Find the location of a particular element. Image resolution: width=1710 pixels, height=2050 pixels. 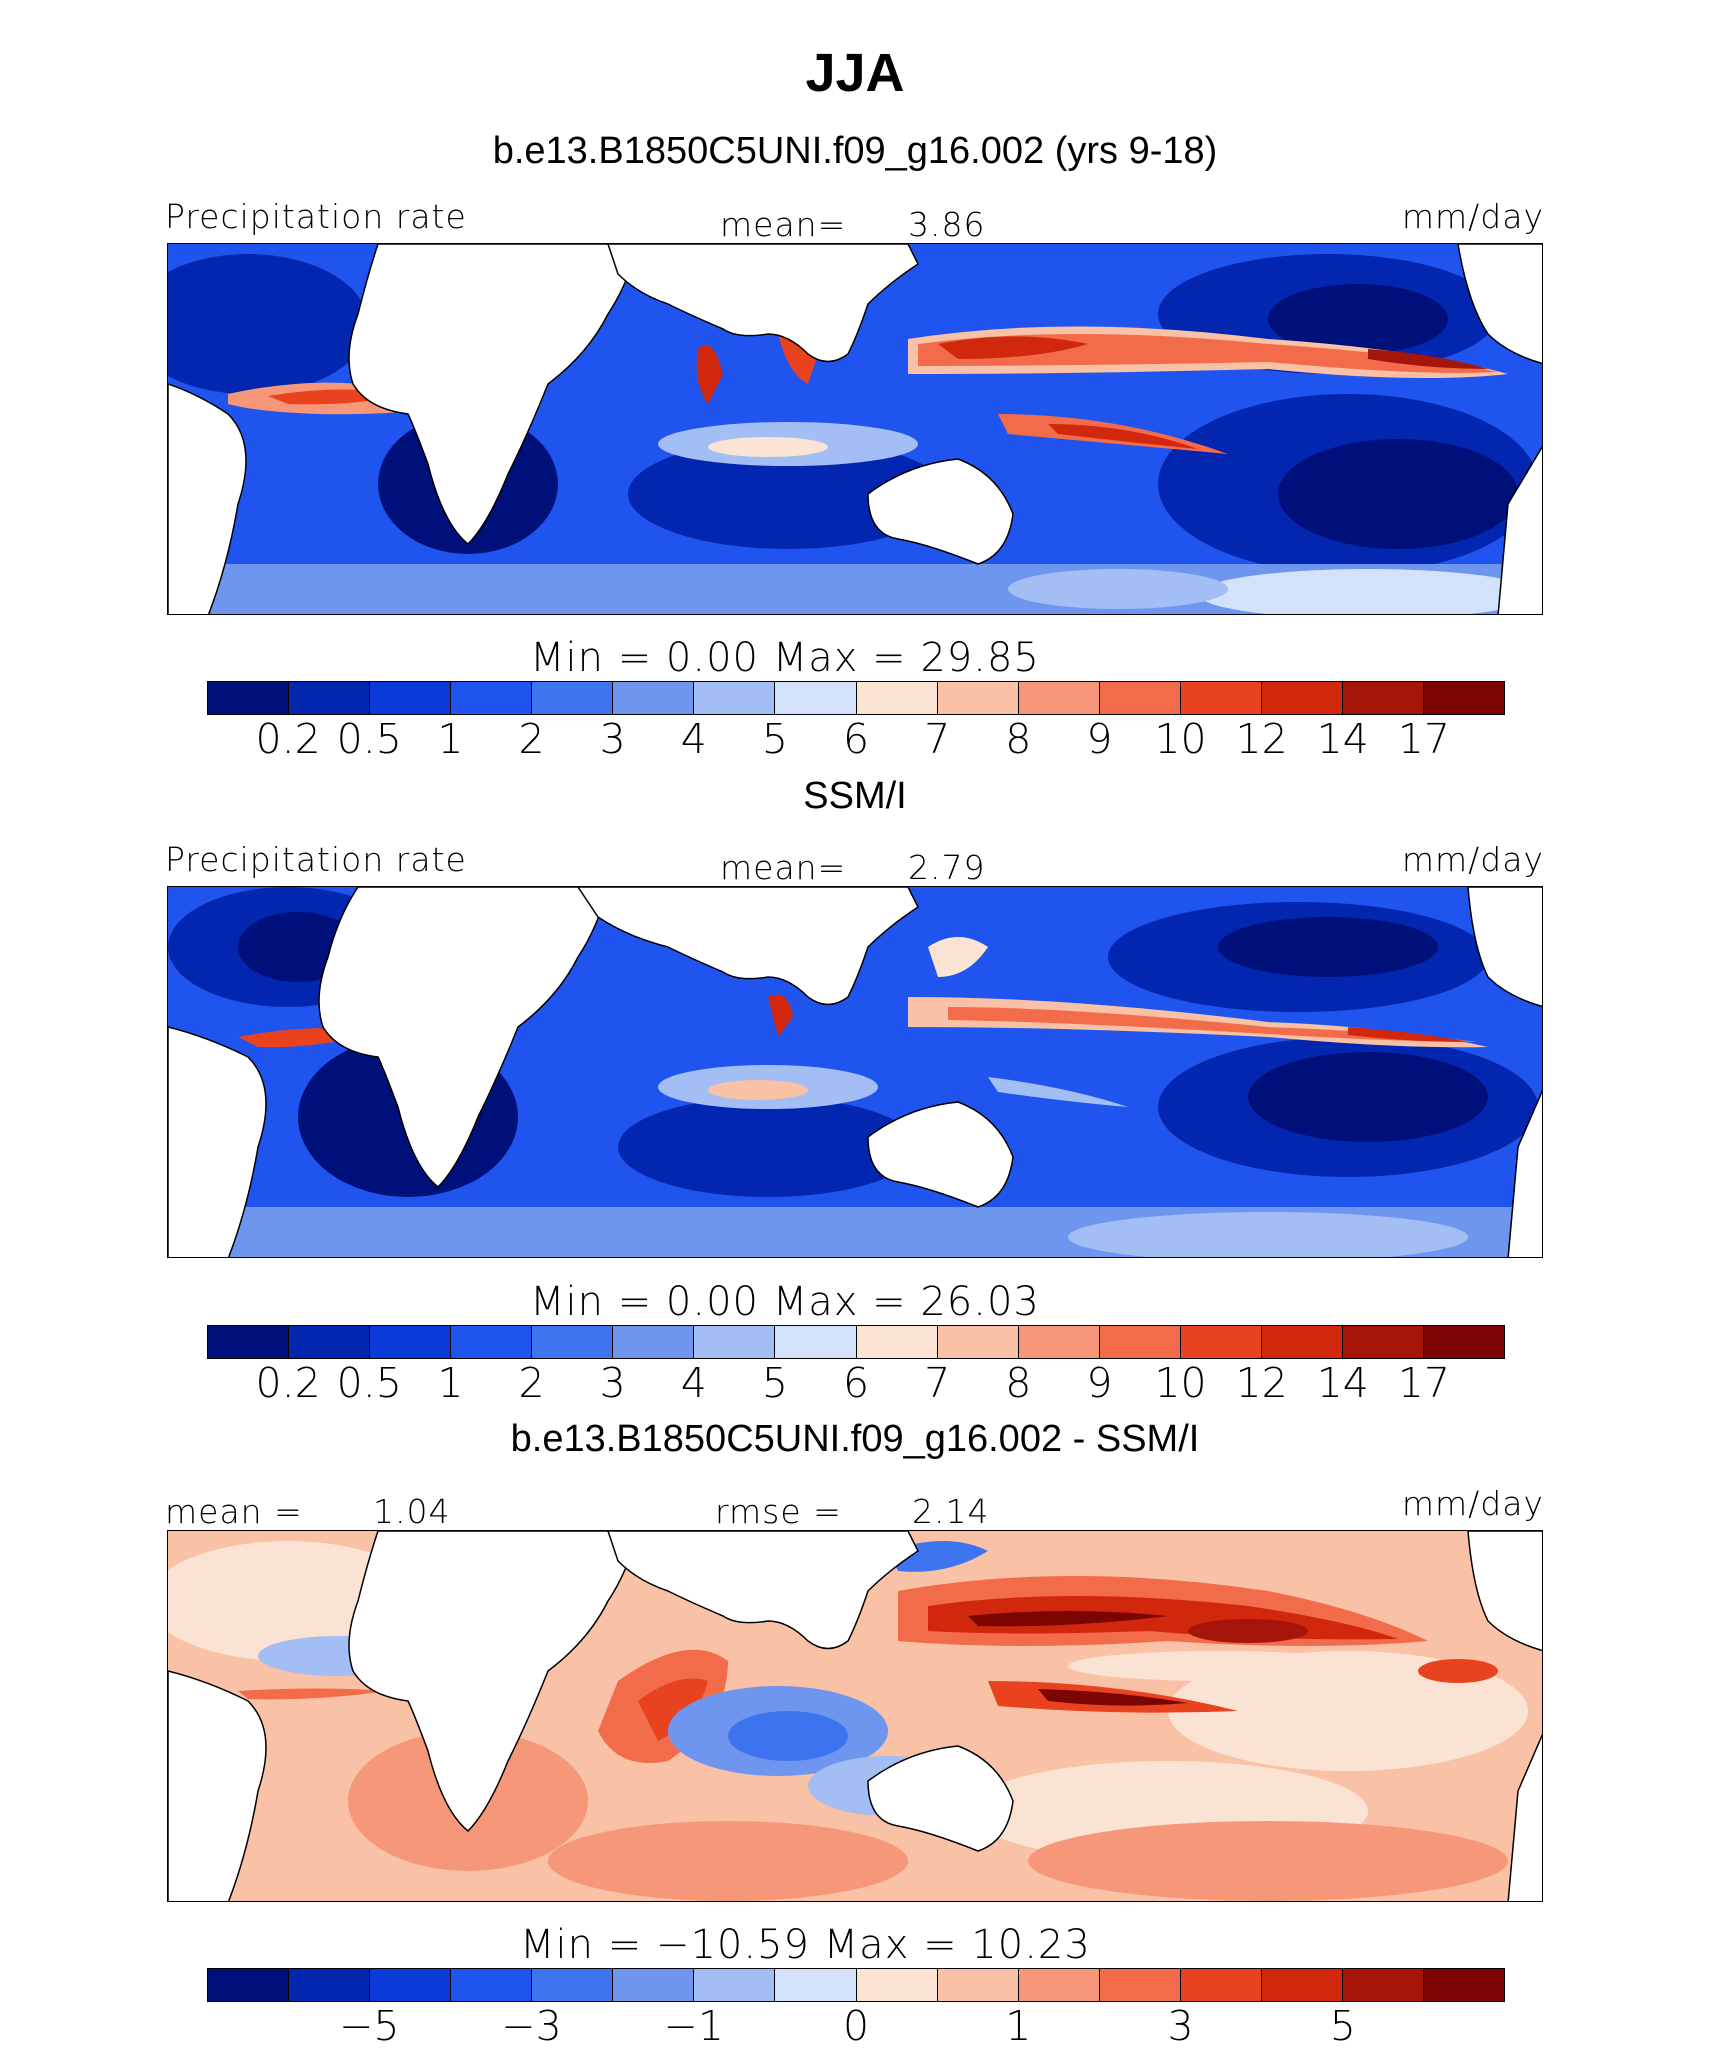

panel2-ssmi-precip-map is located at coordinates (855, 1072).